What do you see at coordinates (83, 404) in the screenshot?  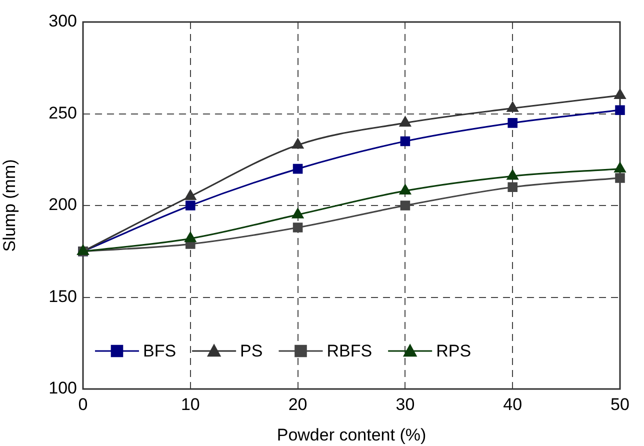 I see `x-tick-label: 0` at bounding box center [83, 404].